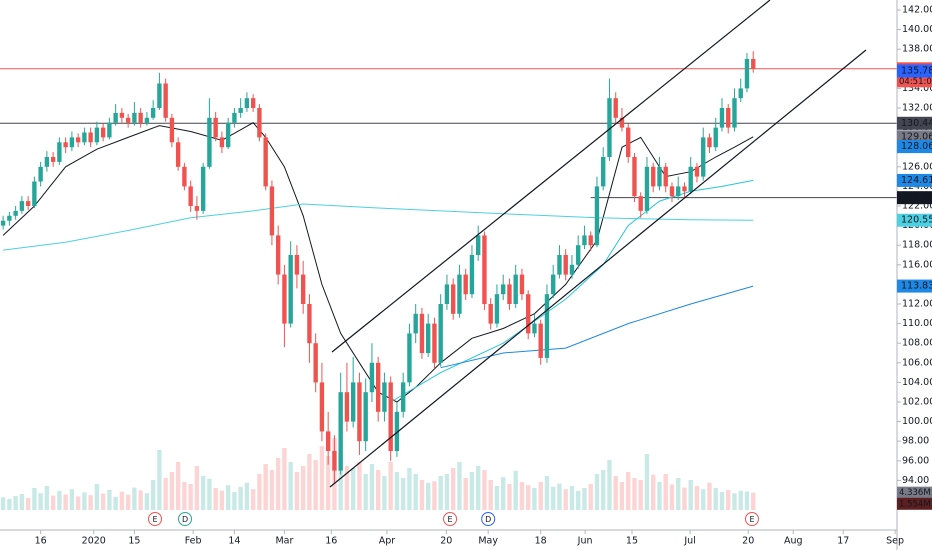 This screenshot has width=932, height=550. What do you see at coordinates (914, 503) in the screenshot?
I see `volume-tag` at bounding box center [914, 503].